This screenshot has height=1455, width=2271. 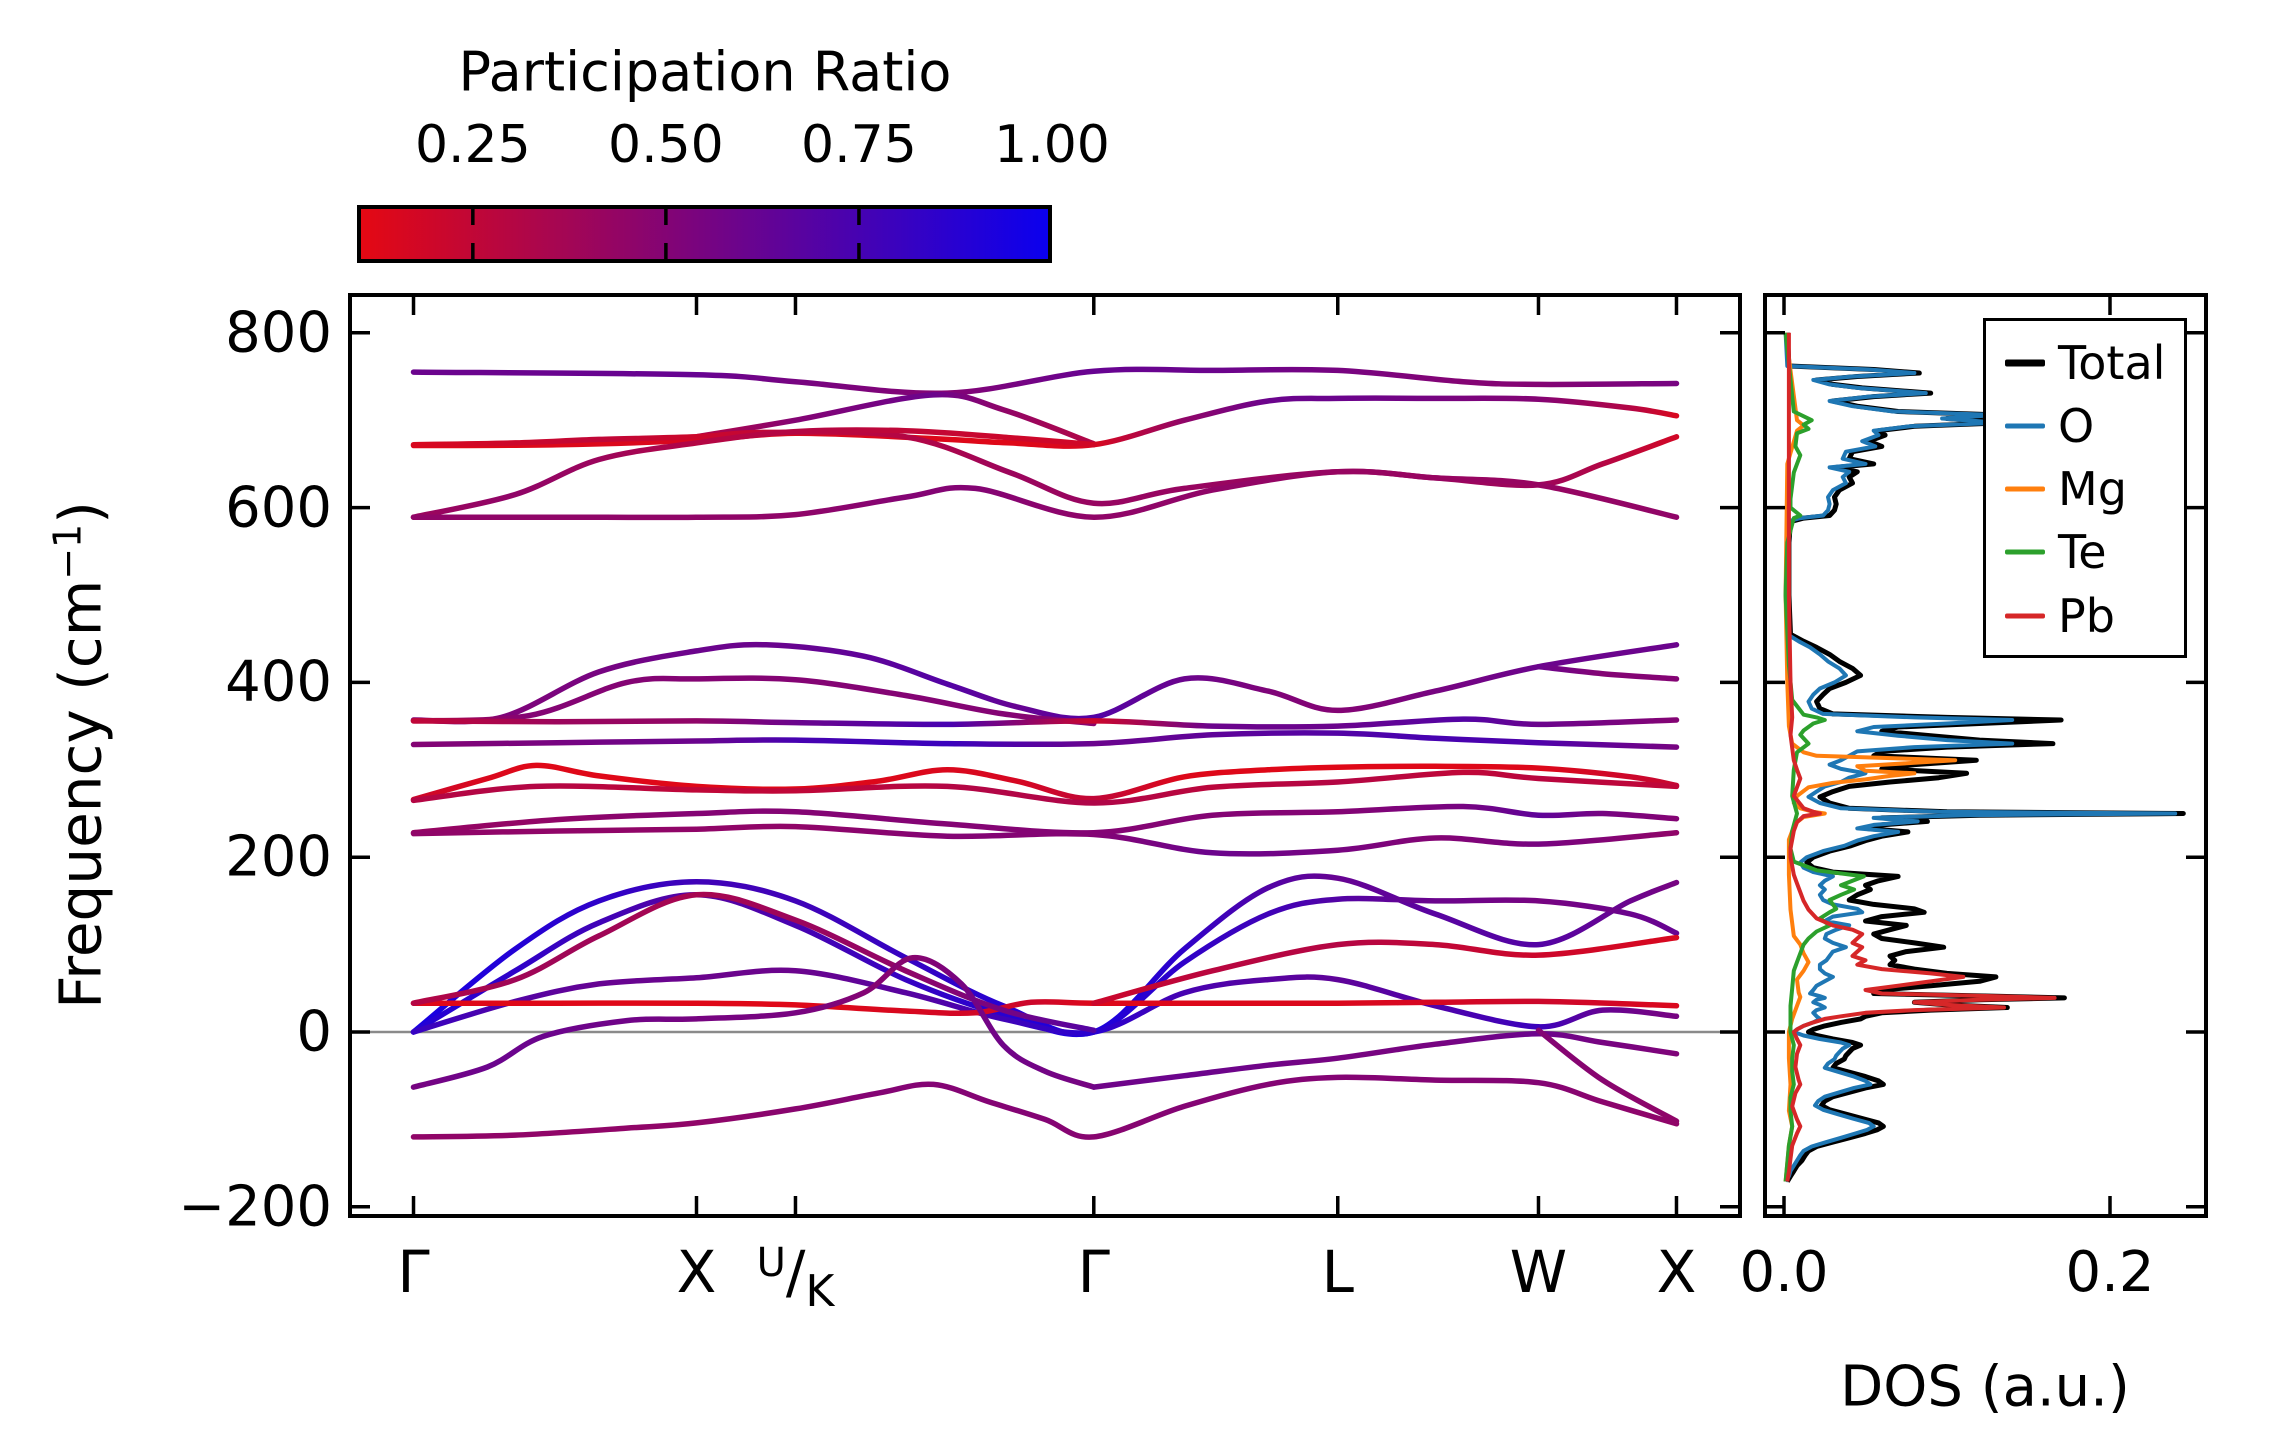 What do you see at coordinates (2086, 616) in the screenshot?
I see `legend-label: Pb` at bounding box center [2086, 616].